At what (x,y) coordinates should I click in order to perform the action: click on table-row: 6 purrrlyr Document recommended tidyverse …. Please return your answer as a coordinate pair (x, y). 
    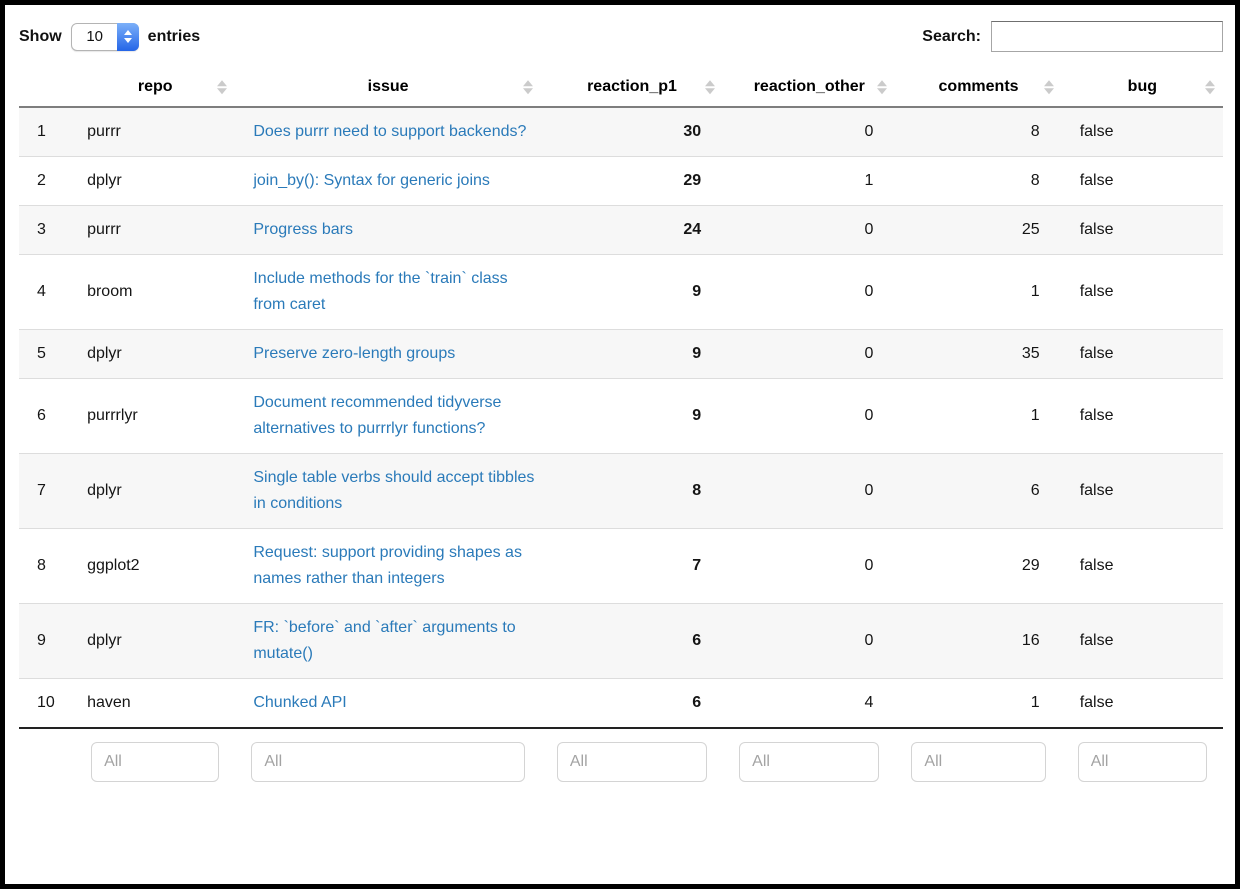
    Looking at the image, I should click on (621, 416).